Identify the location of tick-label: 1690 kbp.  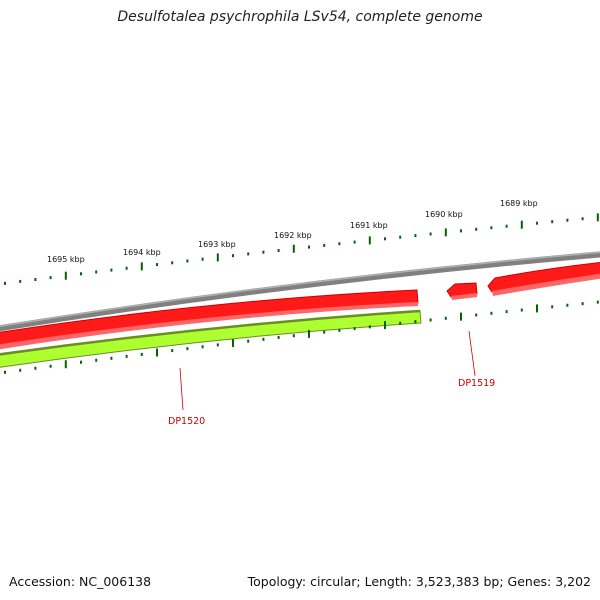
(444, 214).